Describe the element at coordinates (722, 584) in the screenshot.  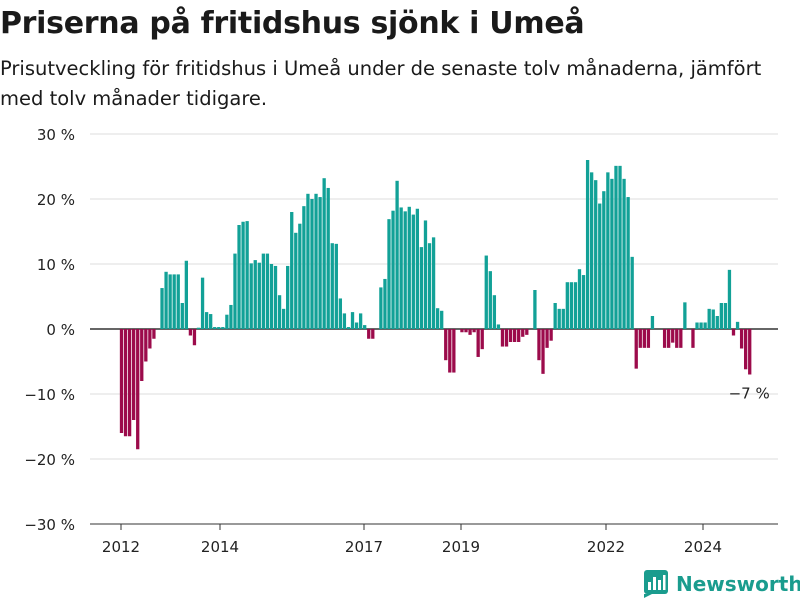
I see `brand-logo: Newsworthy` at that location.